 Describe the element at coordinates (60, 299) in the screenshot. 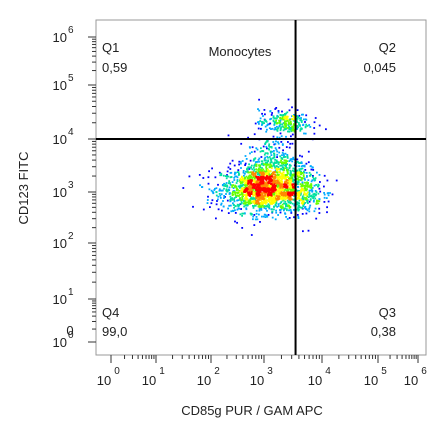

I see `y-tick-label: 10` at that location.